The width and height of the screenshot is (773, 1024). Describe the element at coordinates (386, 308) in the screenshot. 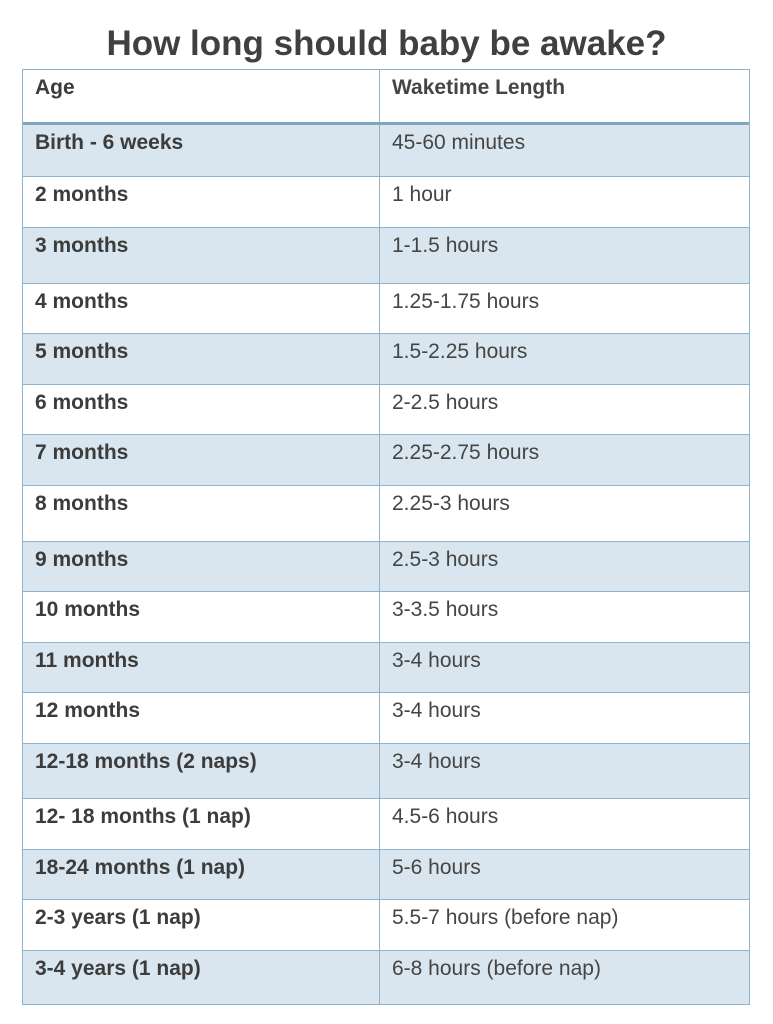

I see `table-row: 4 months 1.25-1.75 hours` at that location.